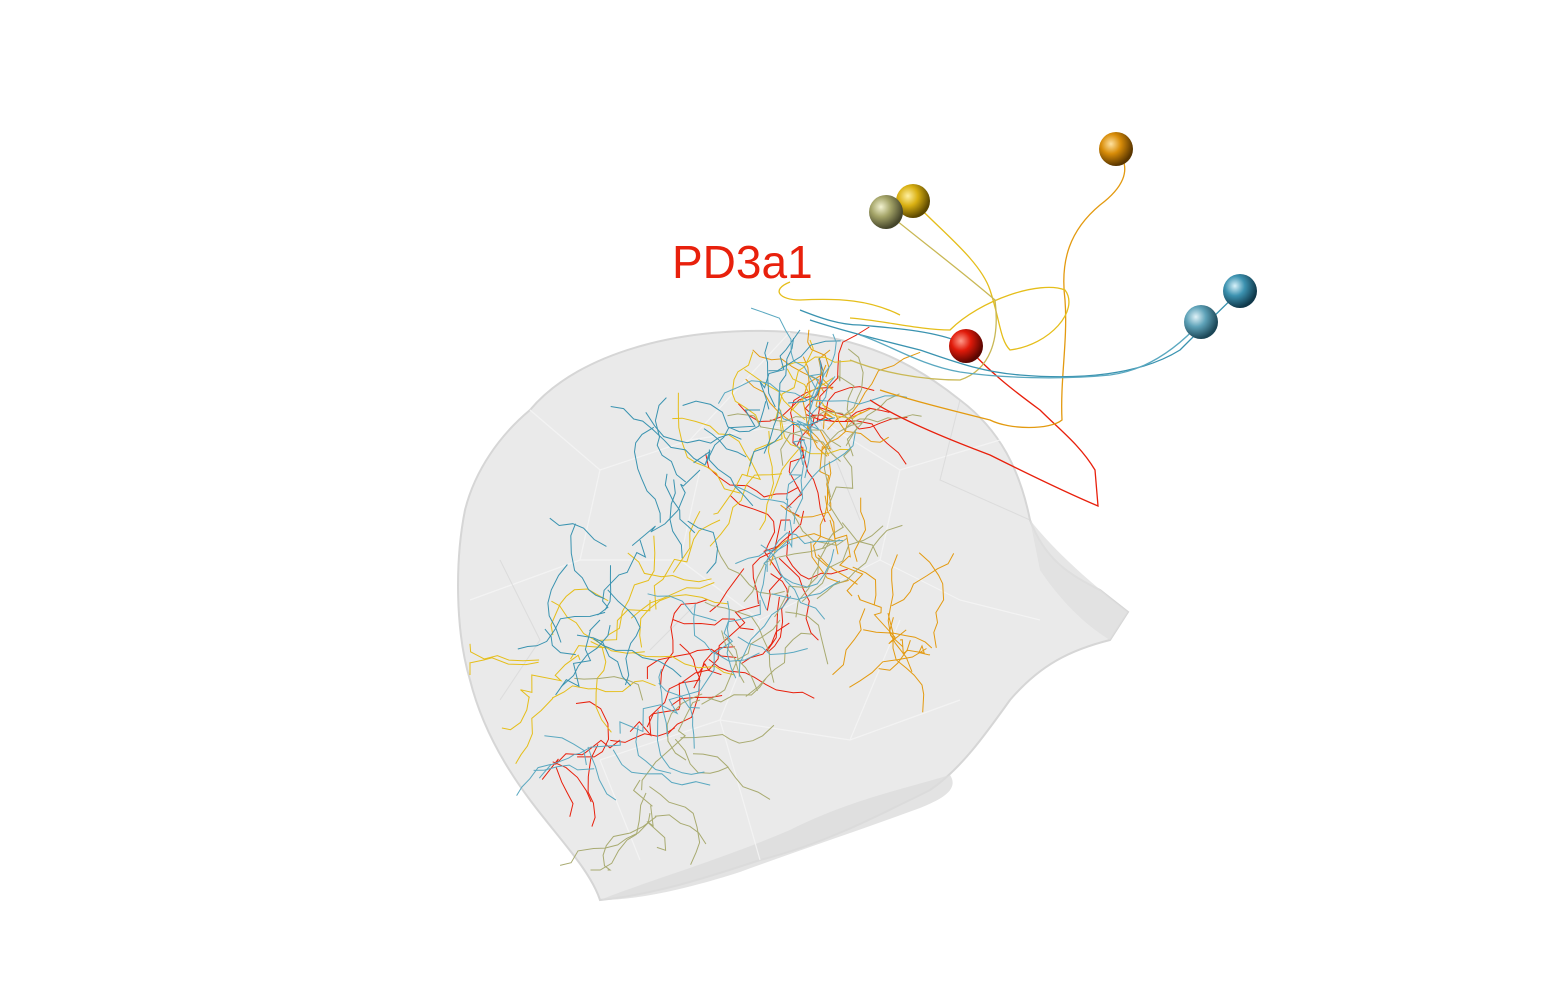  I want to click on soma-orange, so click(1116, 149).